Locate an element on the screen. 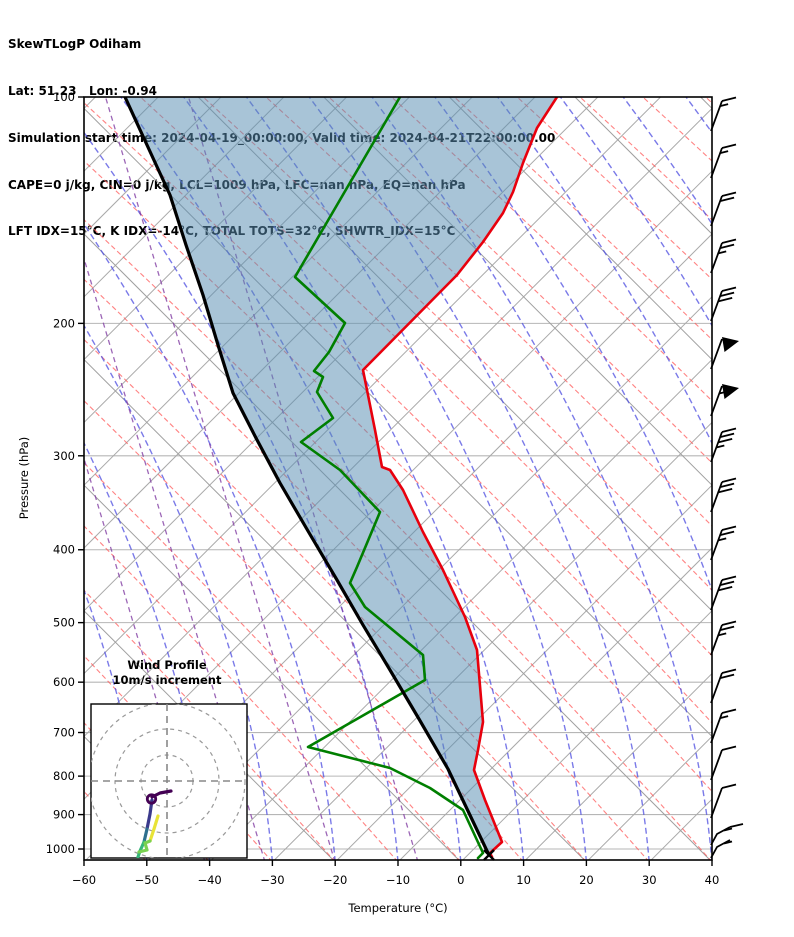  x-tick-label: 40 is located at coordinates (712, 880).